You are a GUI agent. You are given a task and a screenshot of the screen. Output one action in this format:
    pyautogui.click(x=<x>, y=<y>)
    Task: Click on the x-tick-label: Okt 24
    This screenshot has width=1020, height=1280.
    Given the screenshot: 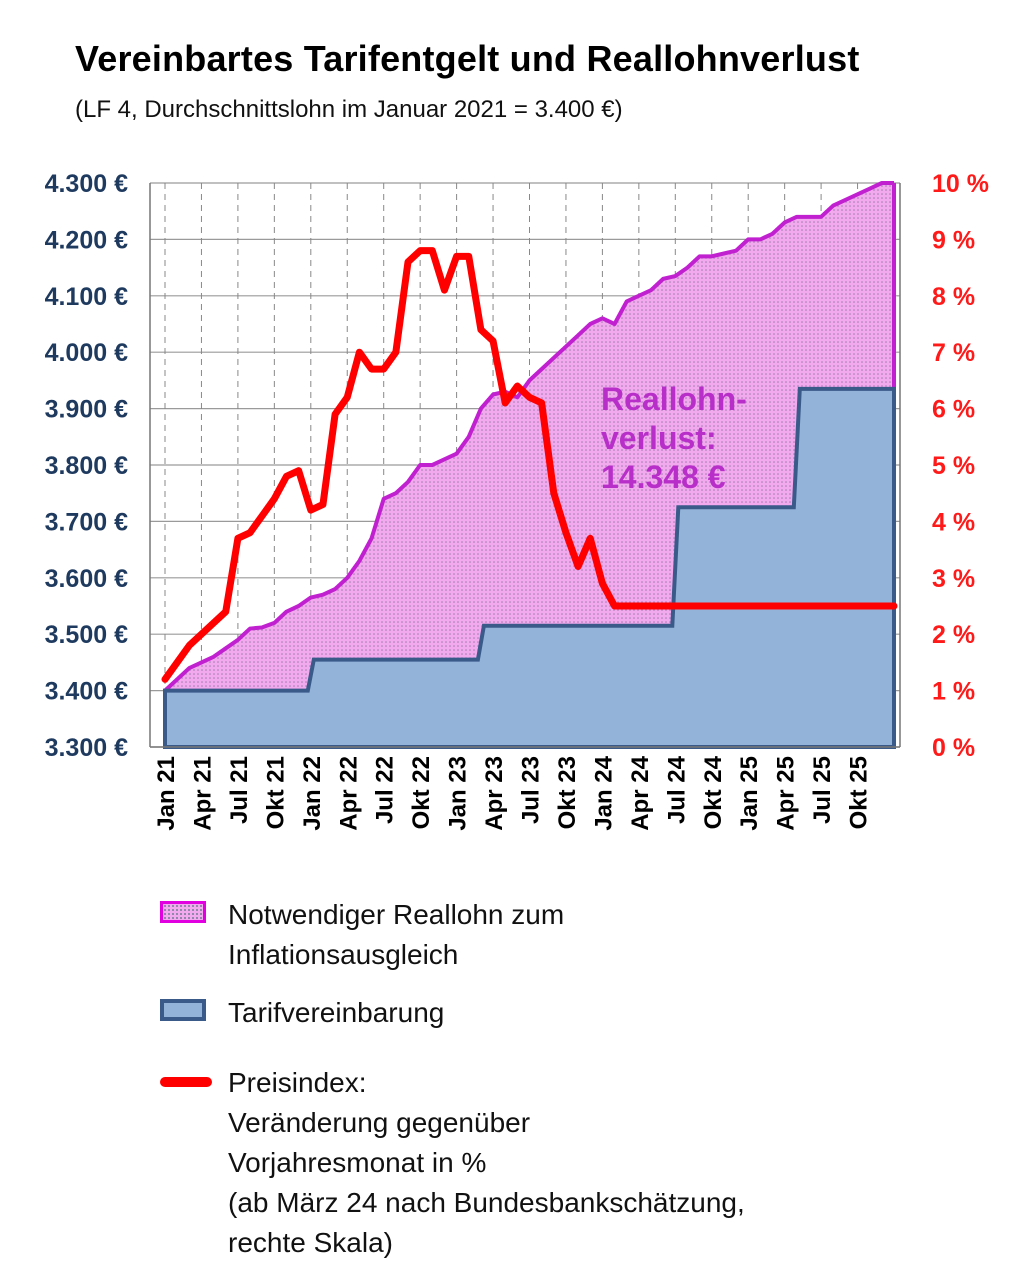 What is the action you would take?
    pyautogui.click(x=713, y=792)
    